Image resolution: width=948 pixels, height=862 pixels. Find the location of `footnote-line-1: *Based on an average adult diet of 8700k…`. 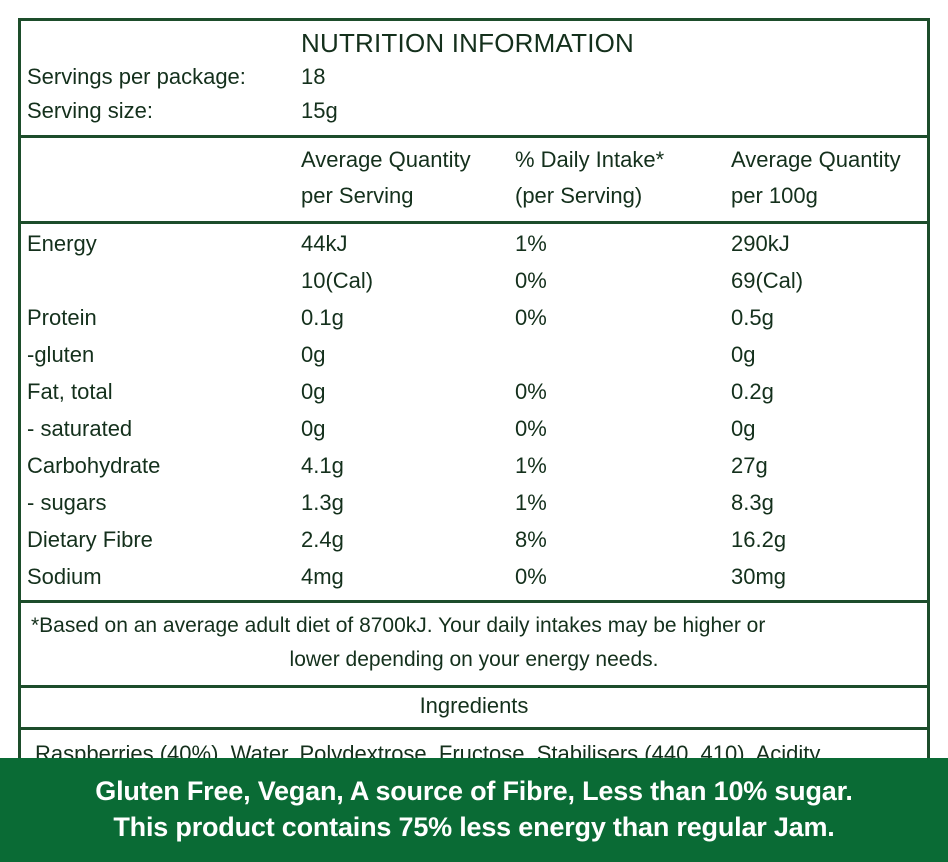

footnote-line-1: *Based on an average adult diet of 8700k… is located at coordinates (398, 625).